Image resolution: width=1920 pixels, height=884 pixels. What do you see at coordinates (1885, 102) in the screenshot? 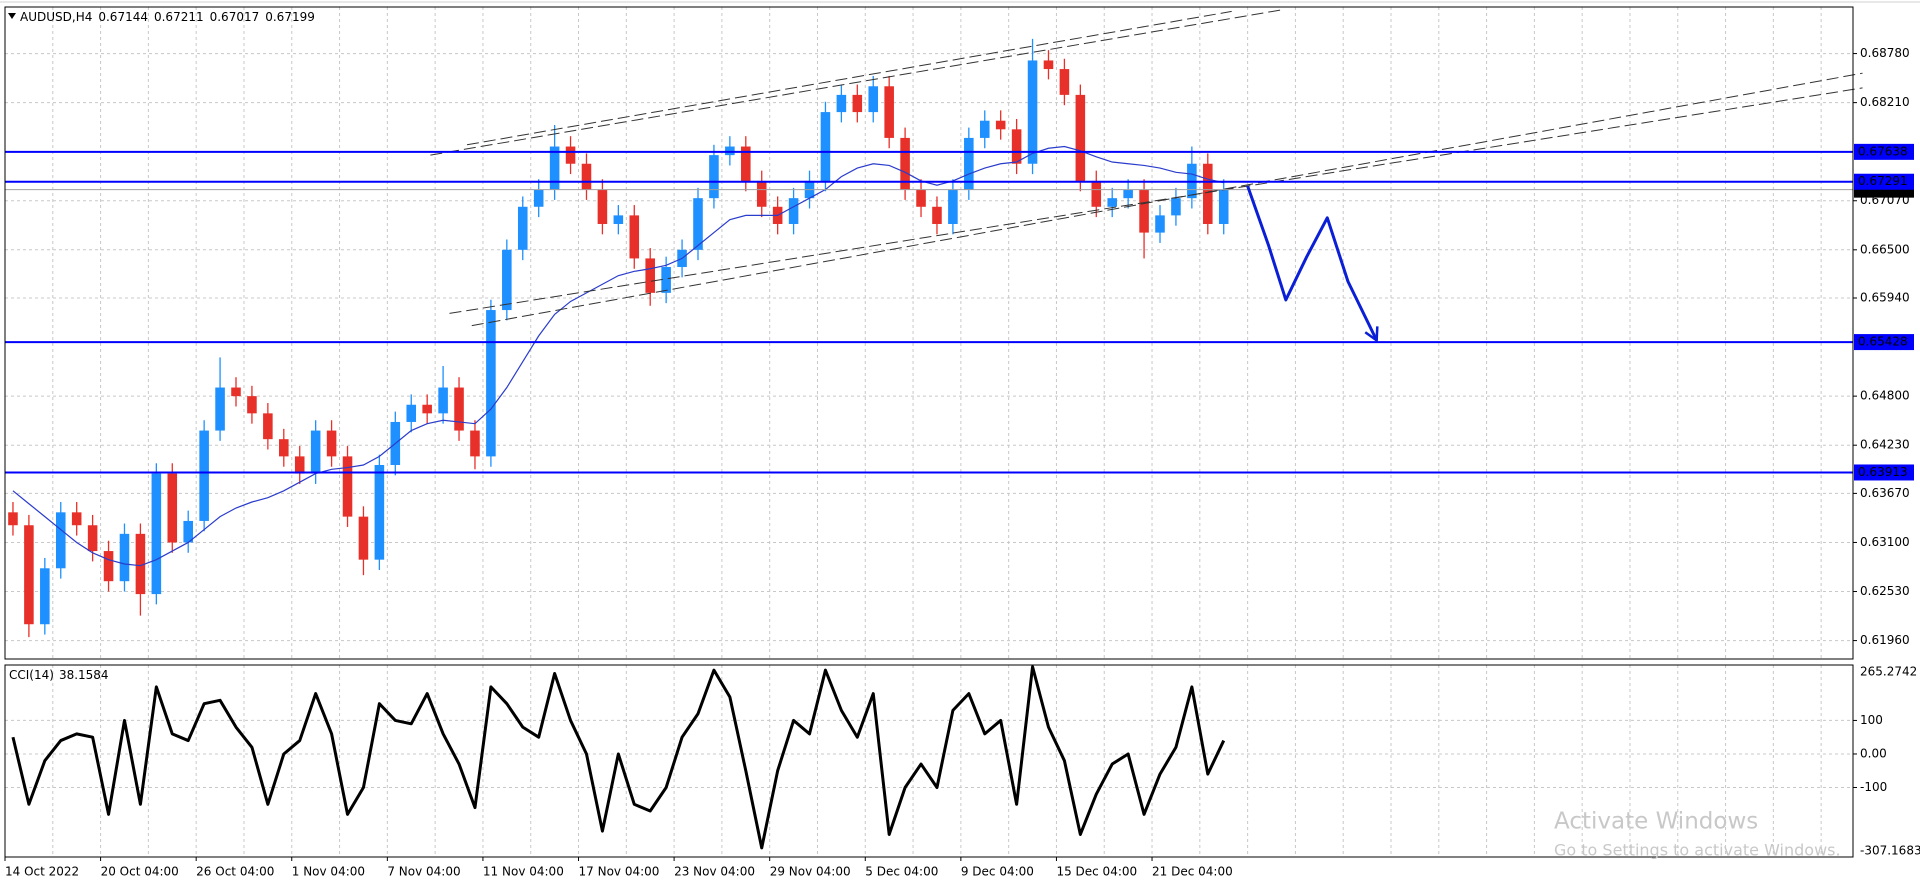
I see `y-tick-label: 0.68210` at bounding box center [1885, 102].